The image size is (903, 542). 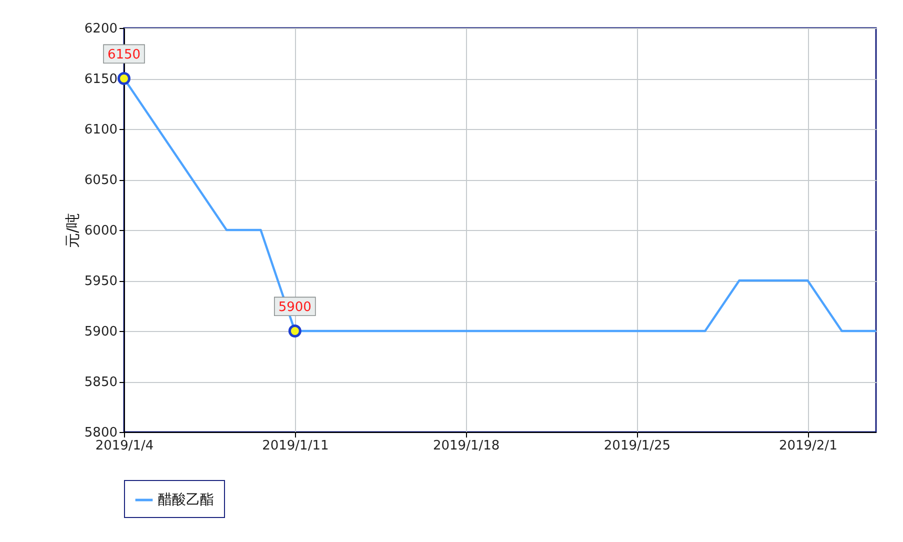 I want to click on y-tick-label: 6200, so click(x=101, y=29).